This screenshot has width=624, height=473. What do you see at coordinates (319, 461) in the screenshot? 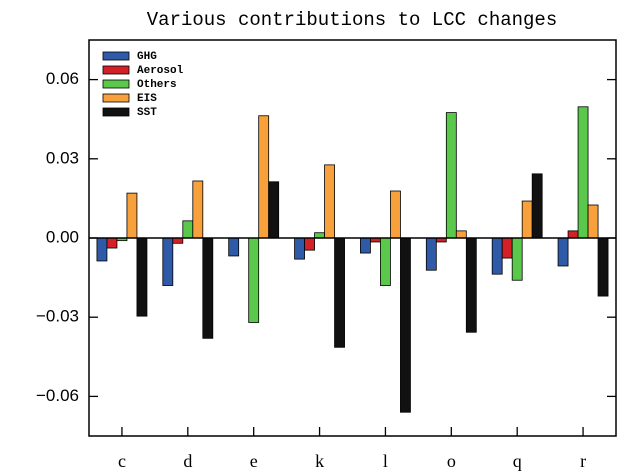
I see `x-tick-label: k` at bounding box center [319, 461].